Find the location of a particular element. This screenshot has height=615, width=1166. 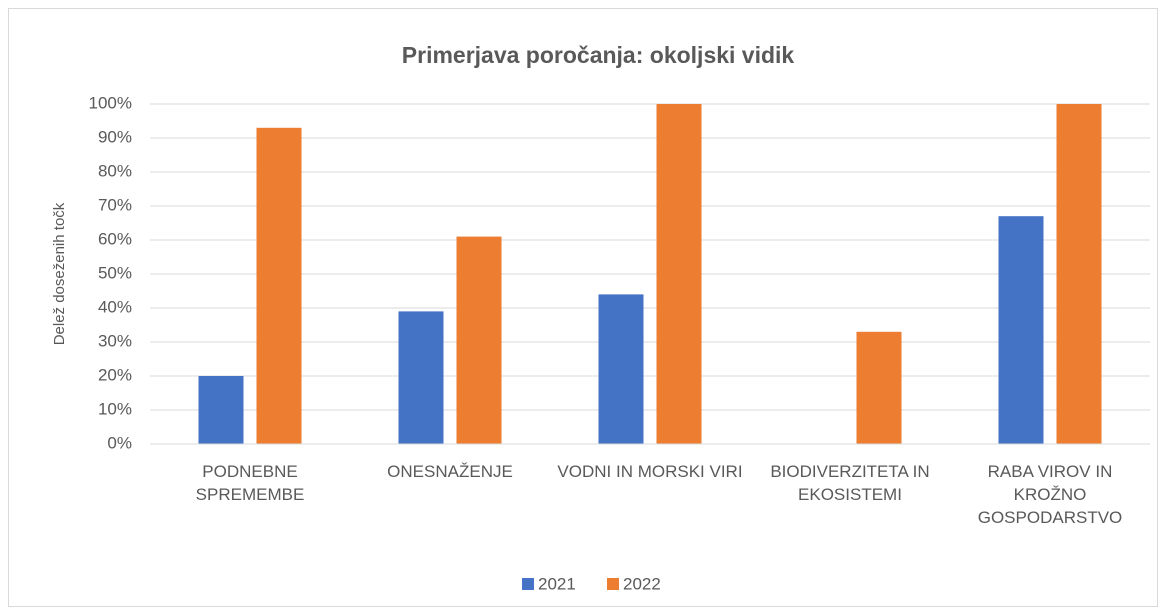

y-tick-label: 50% is located at coordinates (115, 272).